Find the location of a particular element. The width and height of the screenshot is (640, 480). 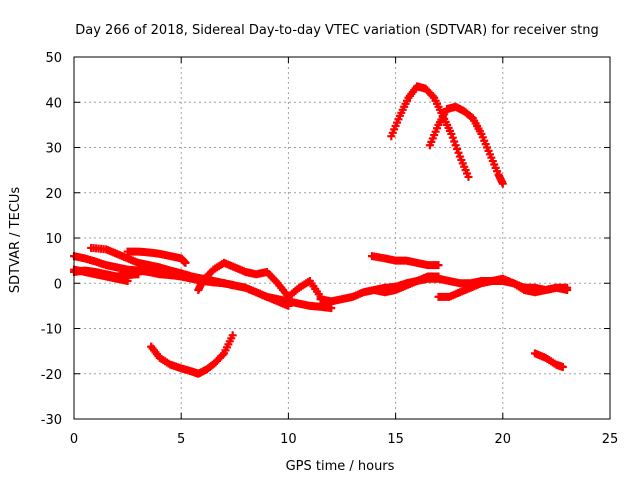

y-tick-label: 0 is located at coordinates (58, 284).